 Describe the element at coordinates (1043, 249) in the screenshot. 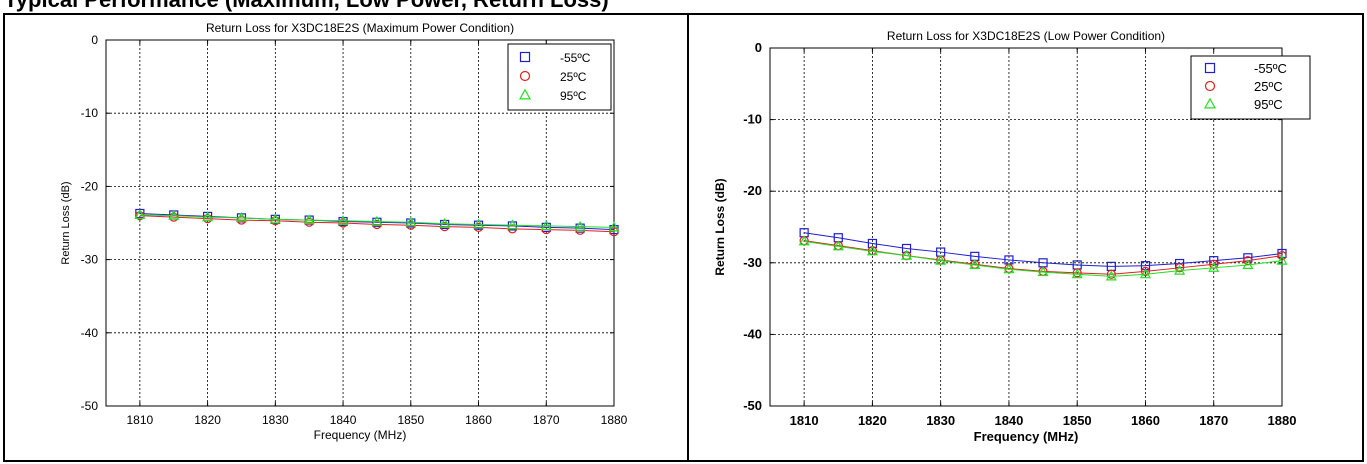

I see `series--55c-line` at that location.